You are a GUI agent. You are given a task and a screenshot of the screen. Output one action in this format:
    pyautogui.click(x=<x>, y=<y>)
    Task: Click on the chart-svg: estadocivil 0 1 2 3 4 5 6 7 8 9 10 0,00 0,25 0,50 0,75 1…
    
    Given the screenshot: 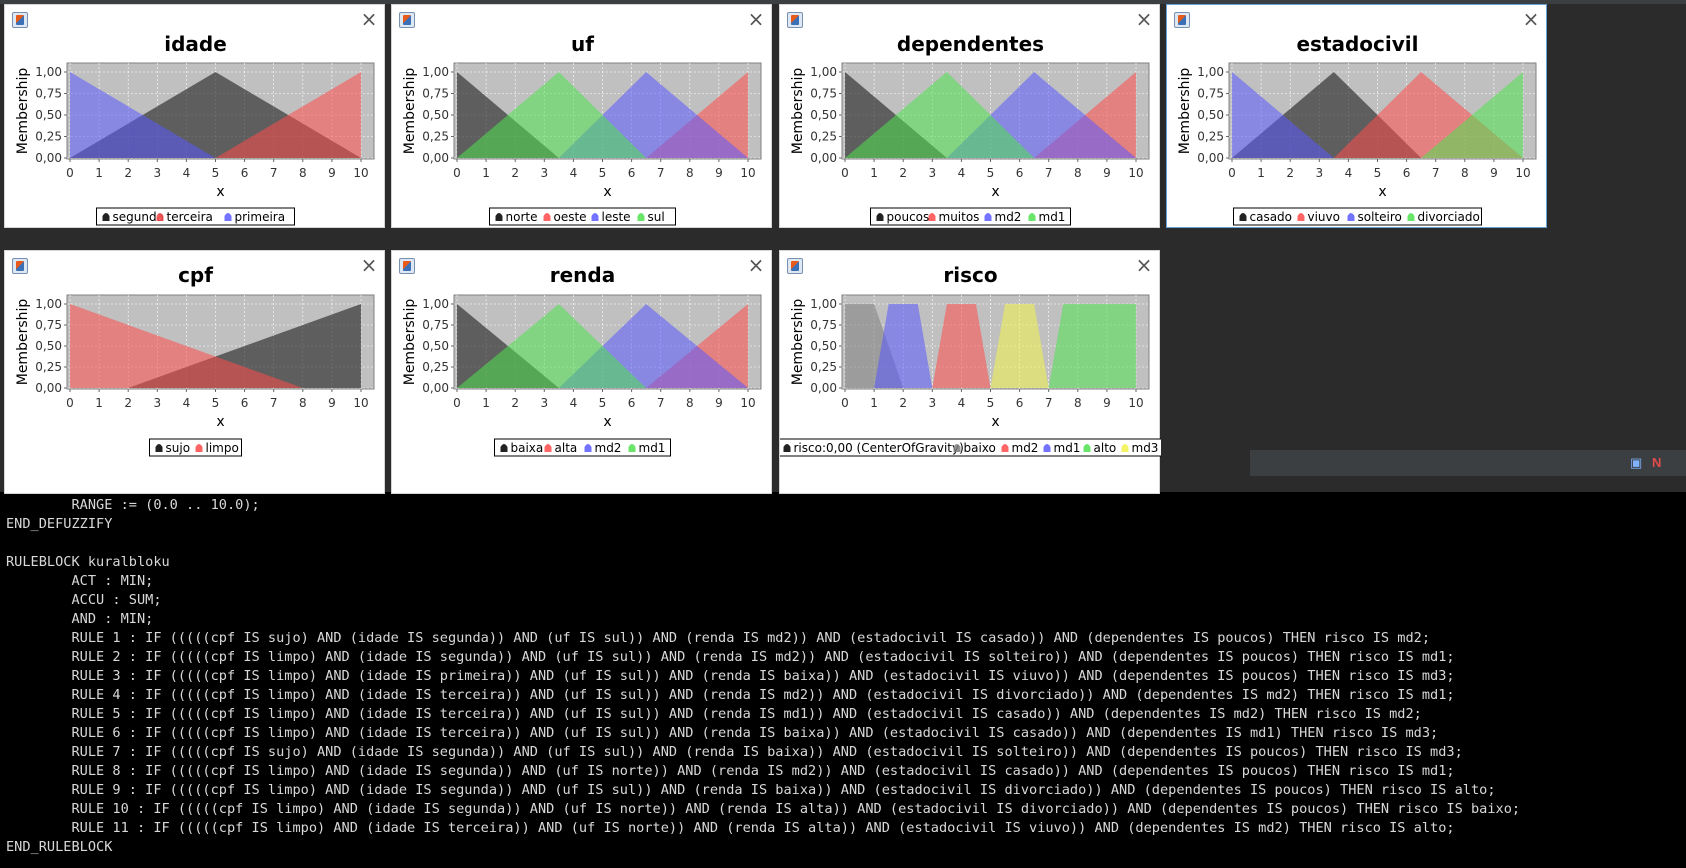 What is the action you would take?
    pyautogui.click(x=1357, y=129)
    